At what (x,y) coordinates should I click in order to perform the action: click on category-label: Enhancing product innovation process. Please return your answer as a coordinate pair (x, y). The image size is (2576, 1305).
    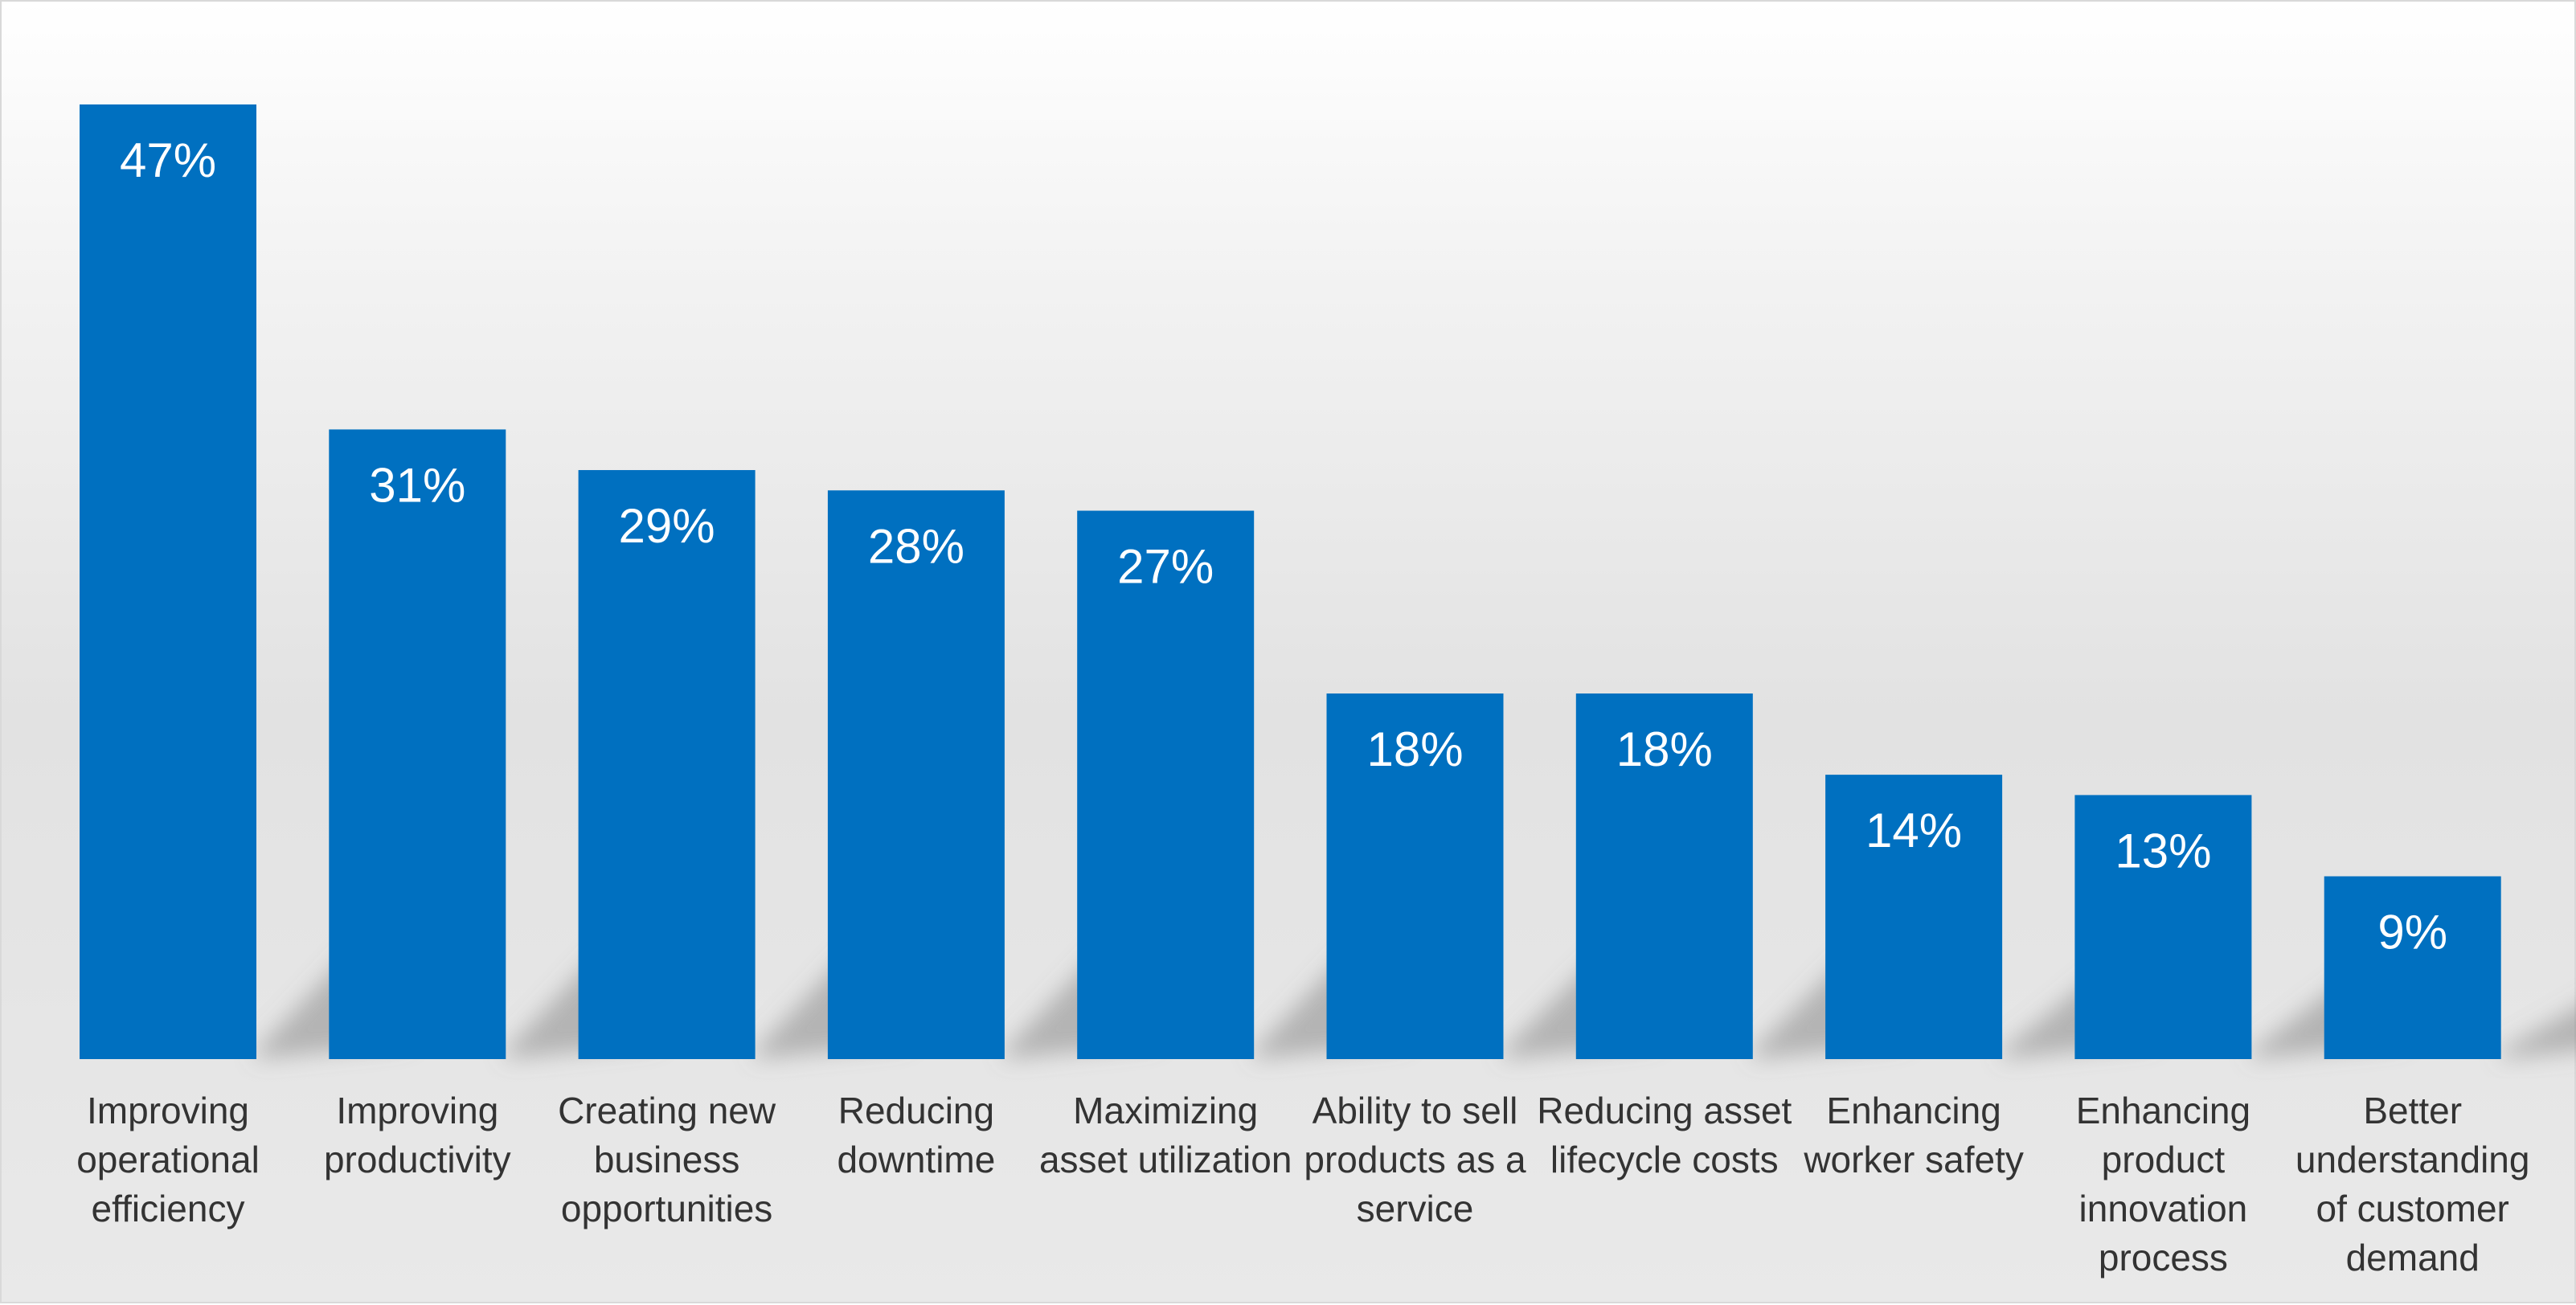
    Looking at the image, I should click on (2163, 1184).